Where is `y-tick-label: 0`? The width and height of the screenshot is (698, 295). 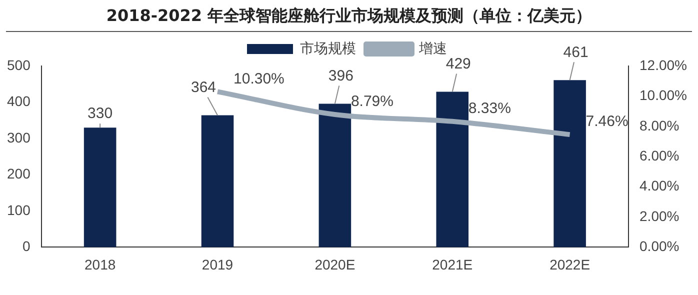 y-tick-label: 0 is located at coordinates (26, 246).